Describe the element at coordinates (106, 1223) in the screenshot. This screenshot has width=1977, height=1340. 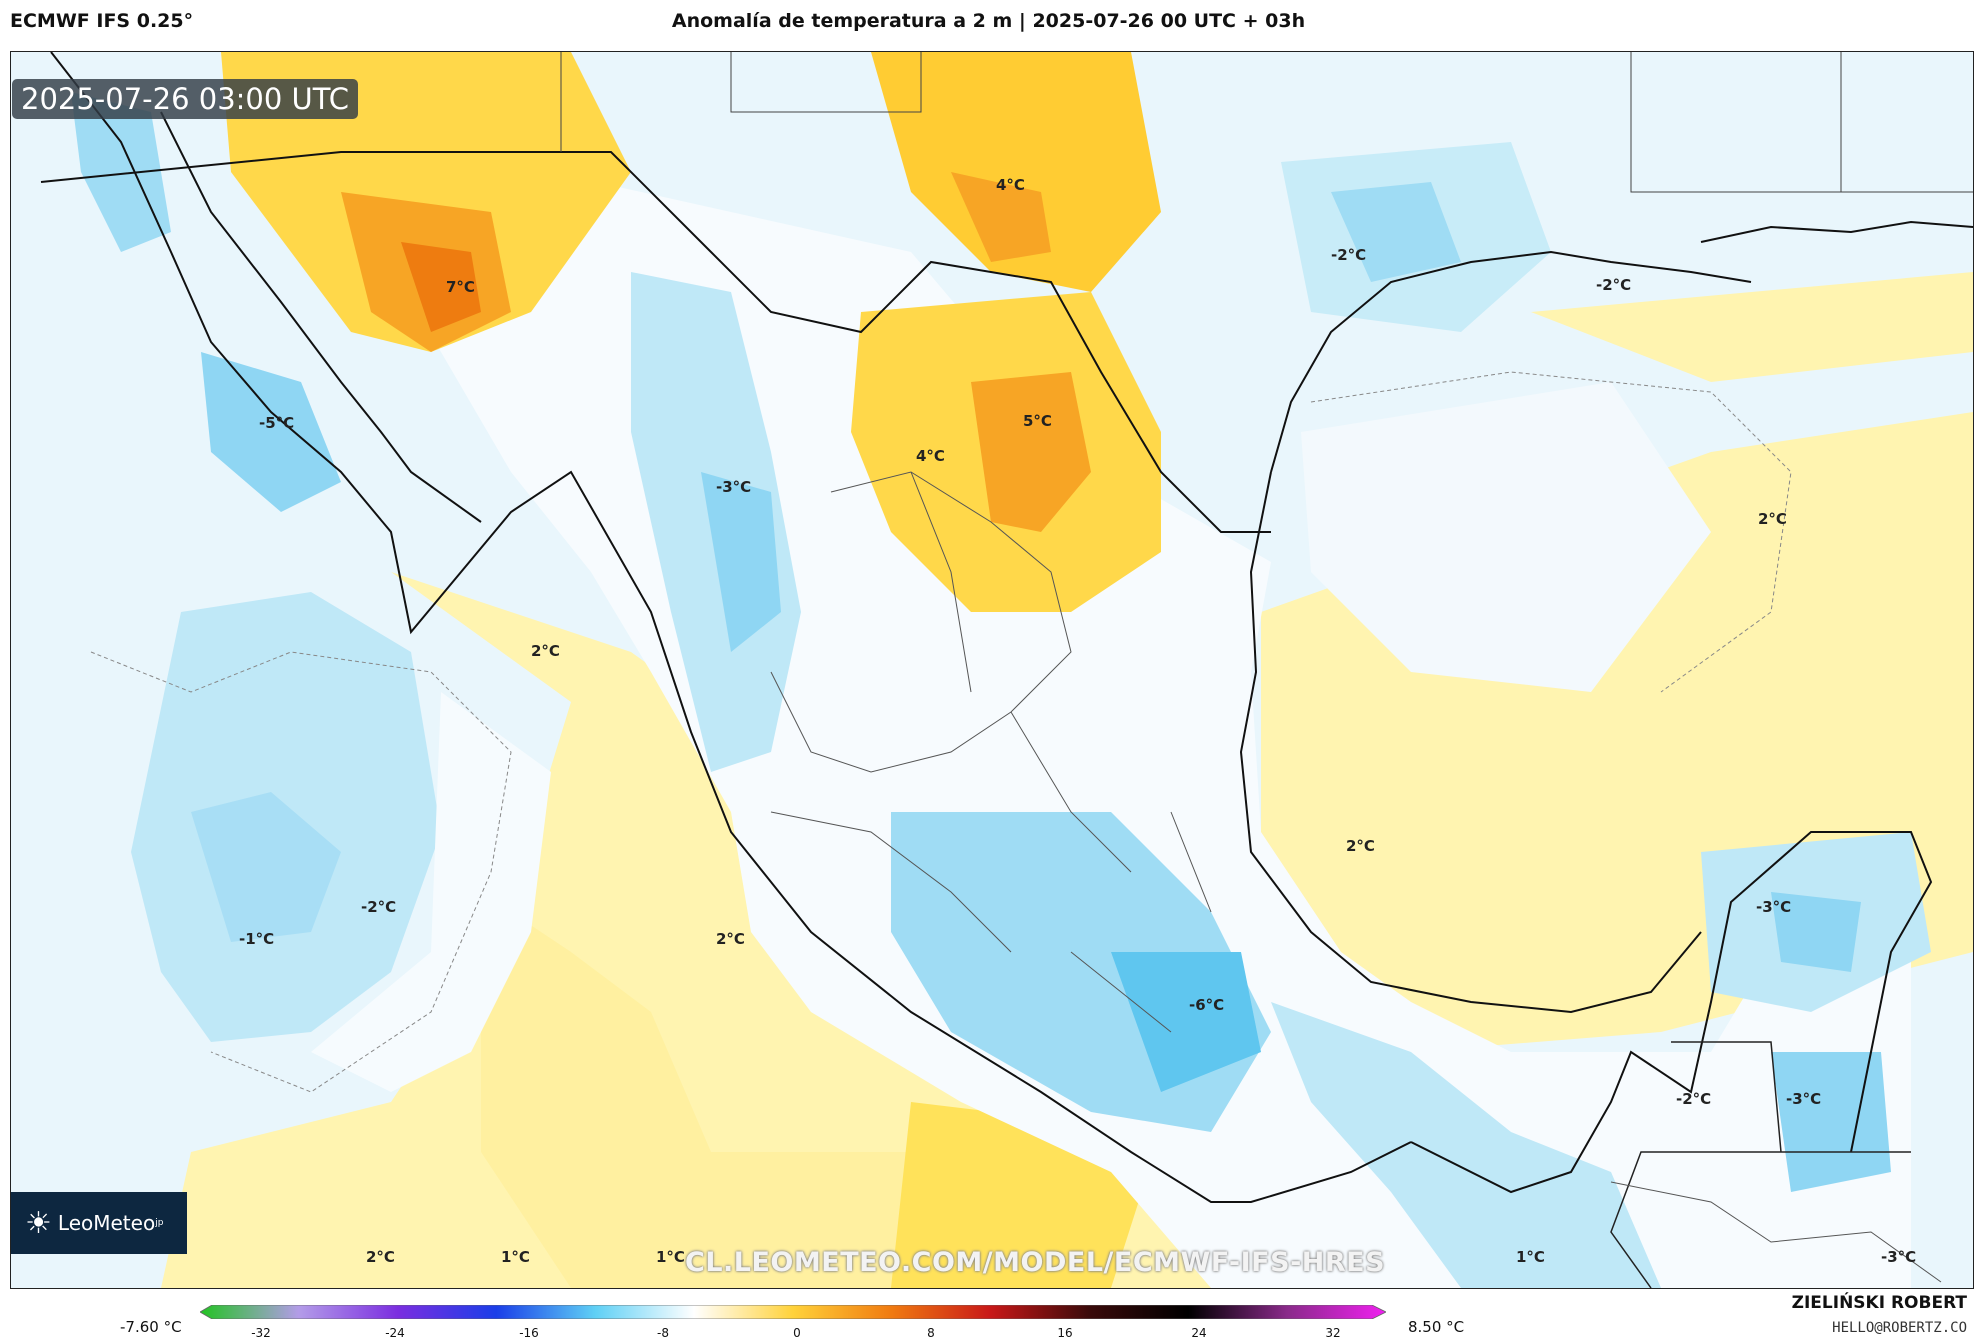
I see `logo-text: LeoMeteo` at that location.